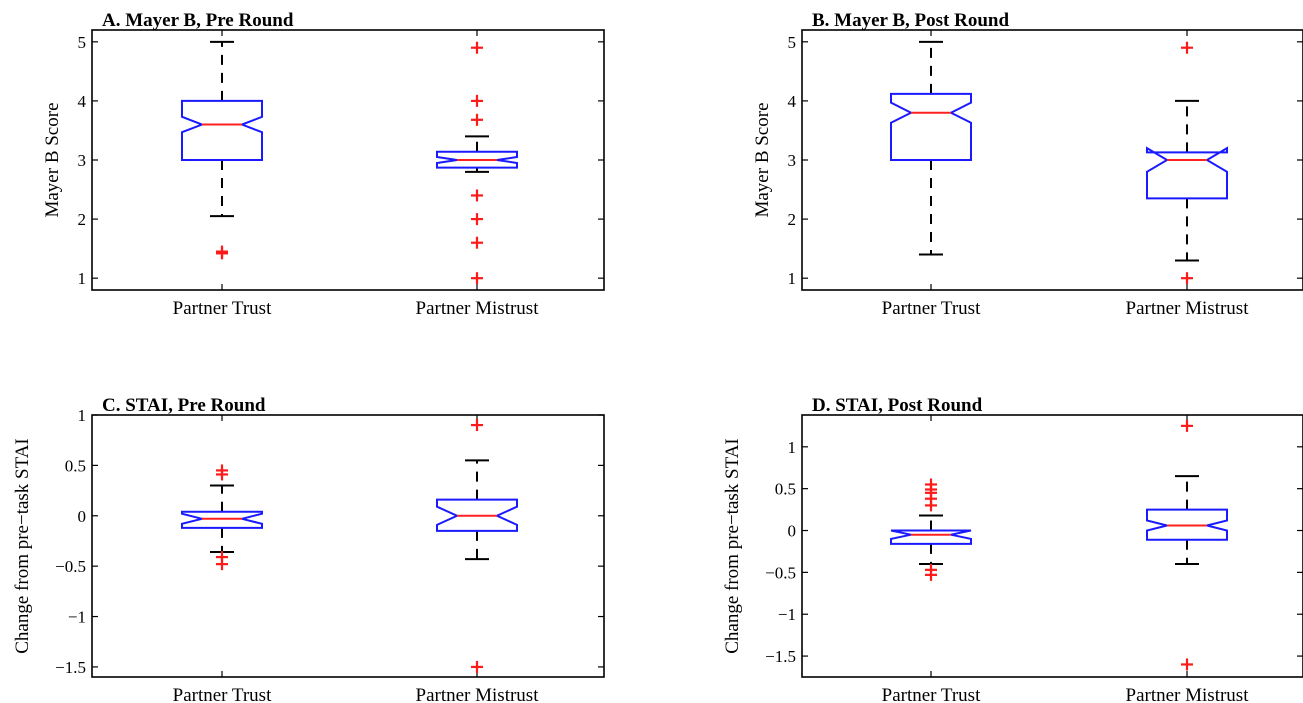 This screenshot has height=703, width=1303. What do you see at coordinates (184, 405) in the screenshot?
I see `panel-title: C. STAI, Pre Round` at bounding box center [184, 405].